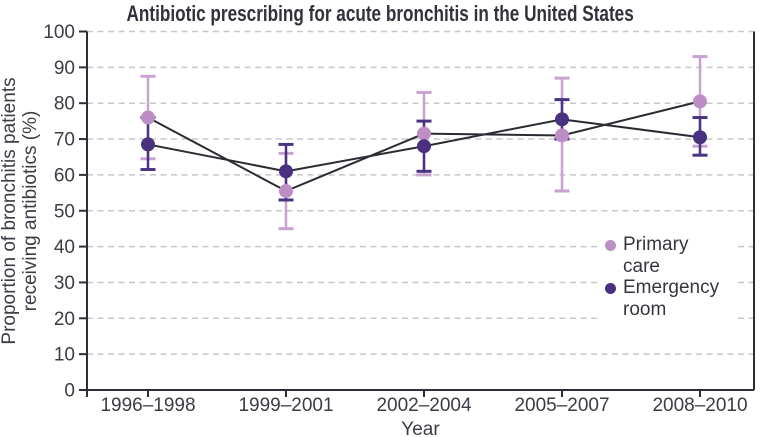 The width and height of the screenshot is (760, 437). I want to click on x-axis-ticks, so click(393, 393).